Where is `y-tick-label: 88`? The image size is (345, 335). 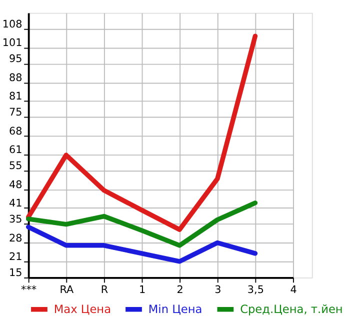 y-tick-label: 88 is located at coordinates (15, 78).